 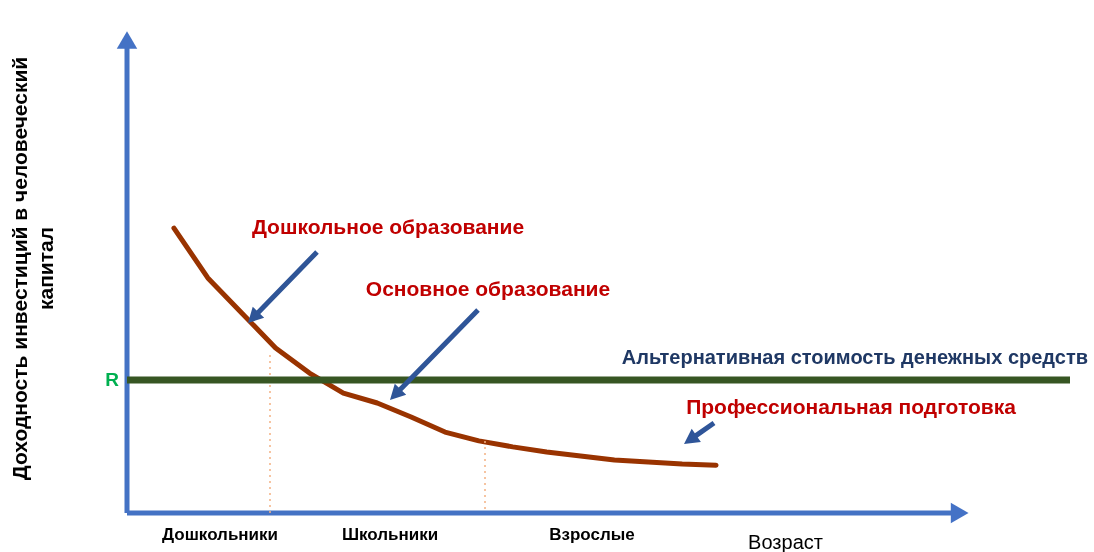 I want to click on y-axis-title: Доходность инвестиций в человеческий капитал, so click(x=32, y=268).